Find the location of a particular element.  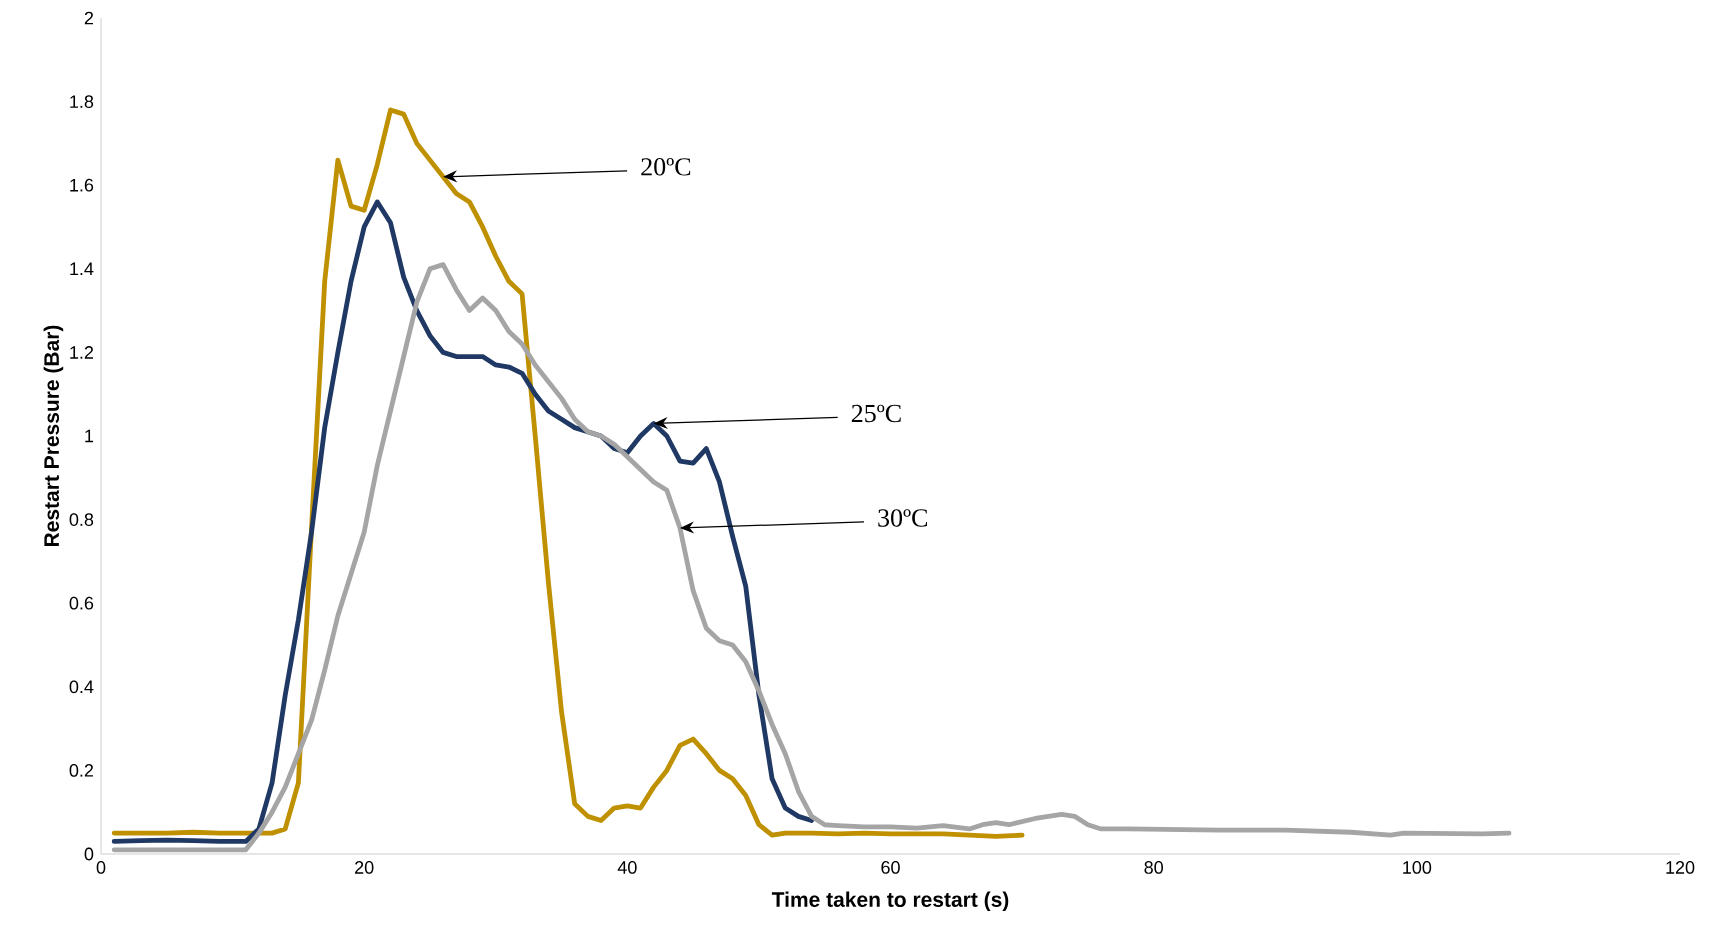

x-tick-label: 80 is located at coordinates (1153, 867).